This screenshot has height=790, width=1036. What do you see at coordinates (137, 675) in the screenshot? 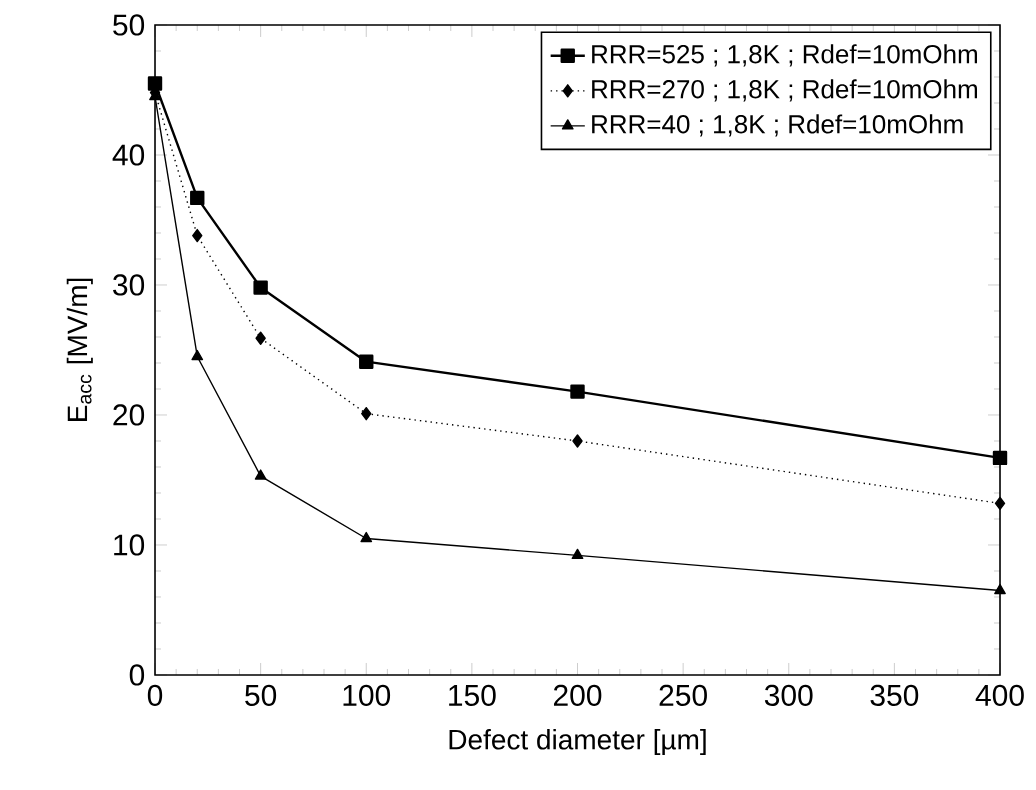
I see `y-tick-label: 0` at bounding box center [137, 675].